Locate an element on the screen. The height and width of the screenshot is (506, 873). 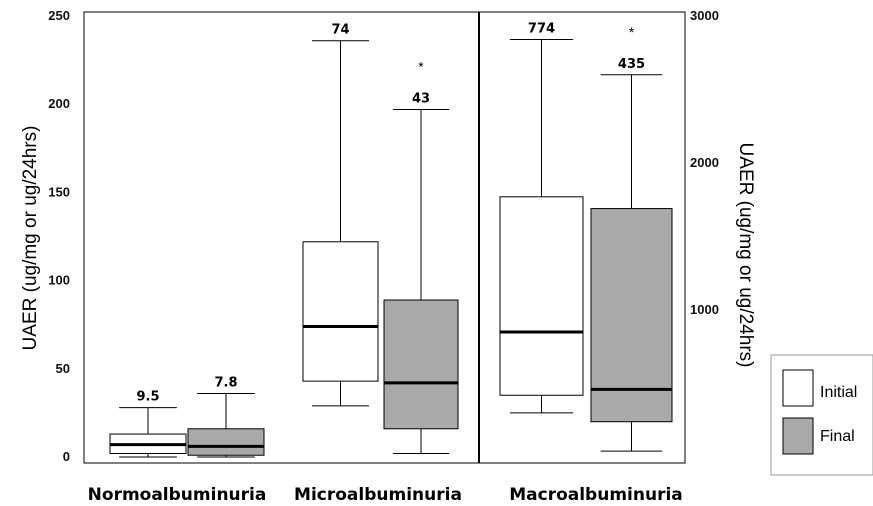
category-label-normo: Normoalbuminuria is located at coordinates (177, 495).